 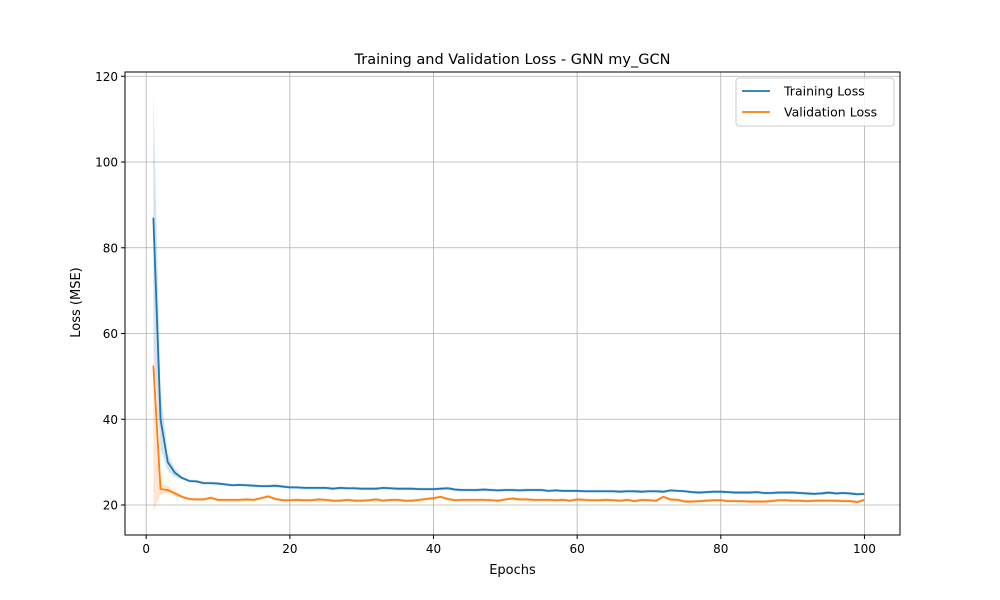 I want to click on y-tick-label: 80, so click(x=110, y=248).